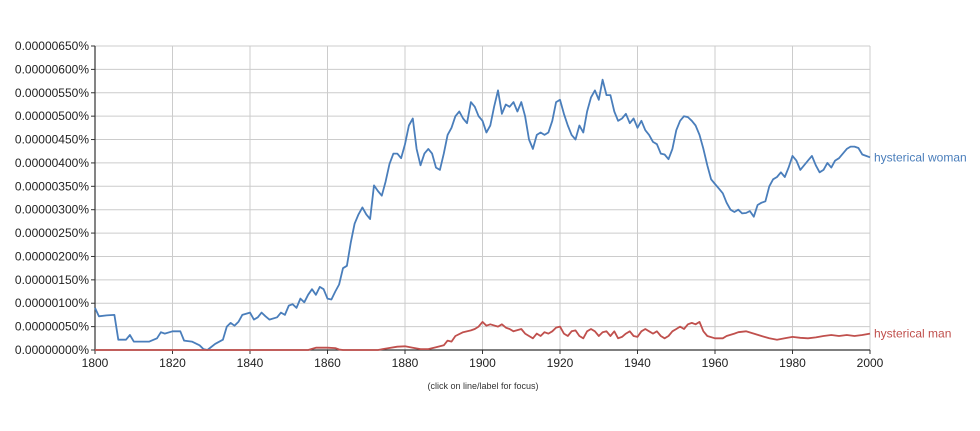  What do you see at coordinates (920, 157) in the screenshot?
I see `series-label-hysterical-woman: hysterical woman` at bounding box center [920, 157].